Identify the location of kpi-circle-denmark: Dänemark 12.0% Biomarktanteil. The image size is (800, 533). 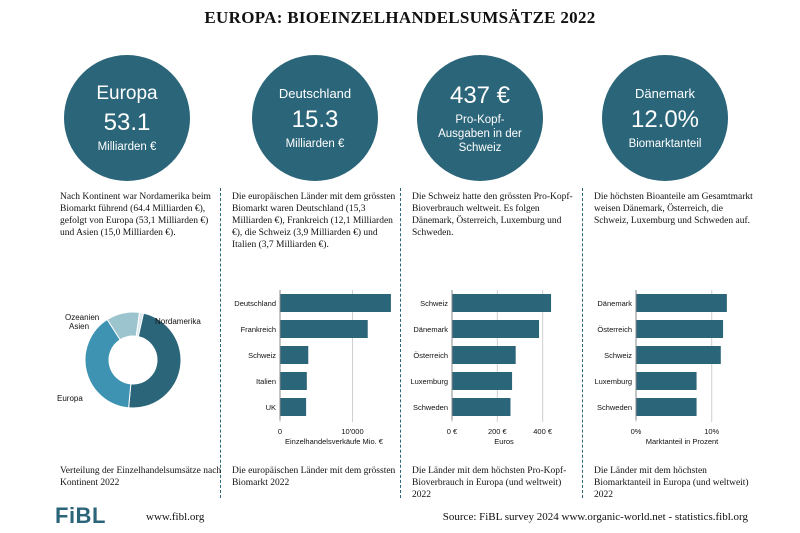
(665, 118).